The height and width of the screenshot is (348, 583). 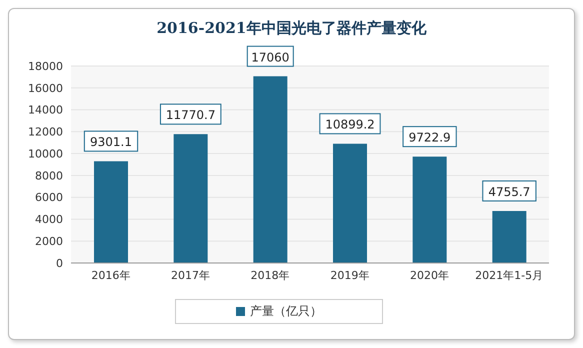 What do you see at coordinates (111, 142) in the screenshot?
I see `data-label: 9301.1` at bounding box center [111, 142].